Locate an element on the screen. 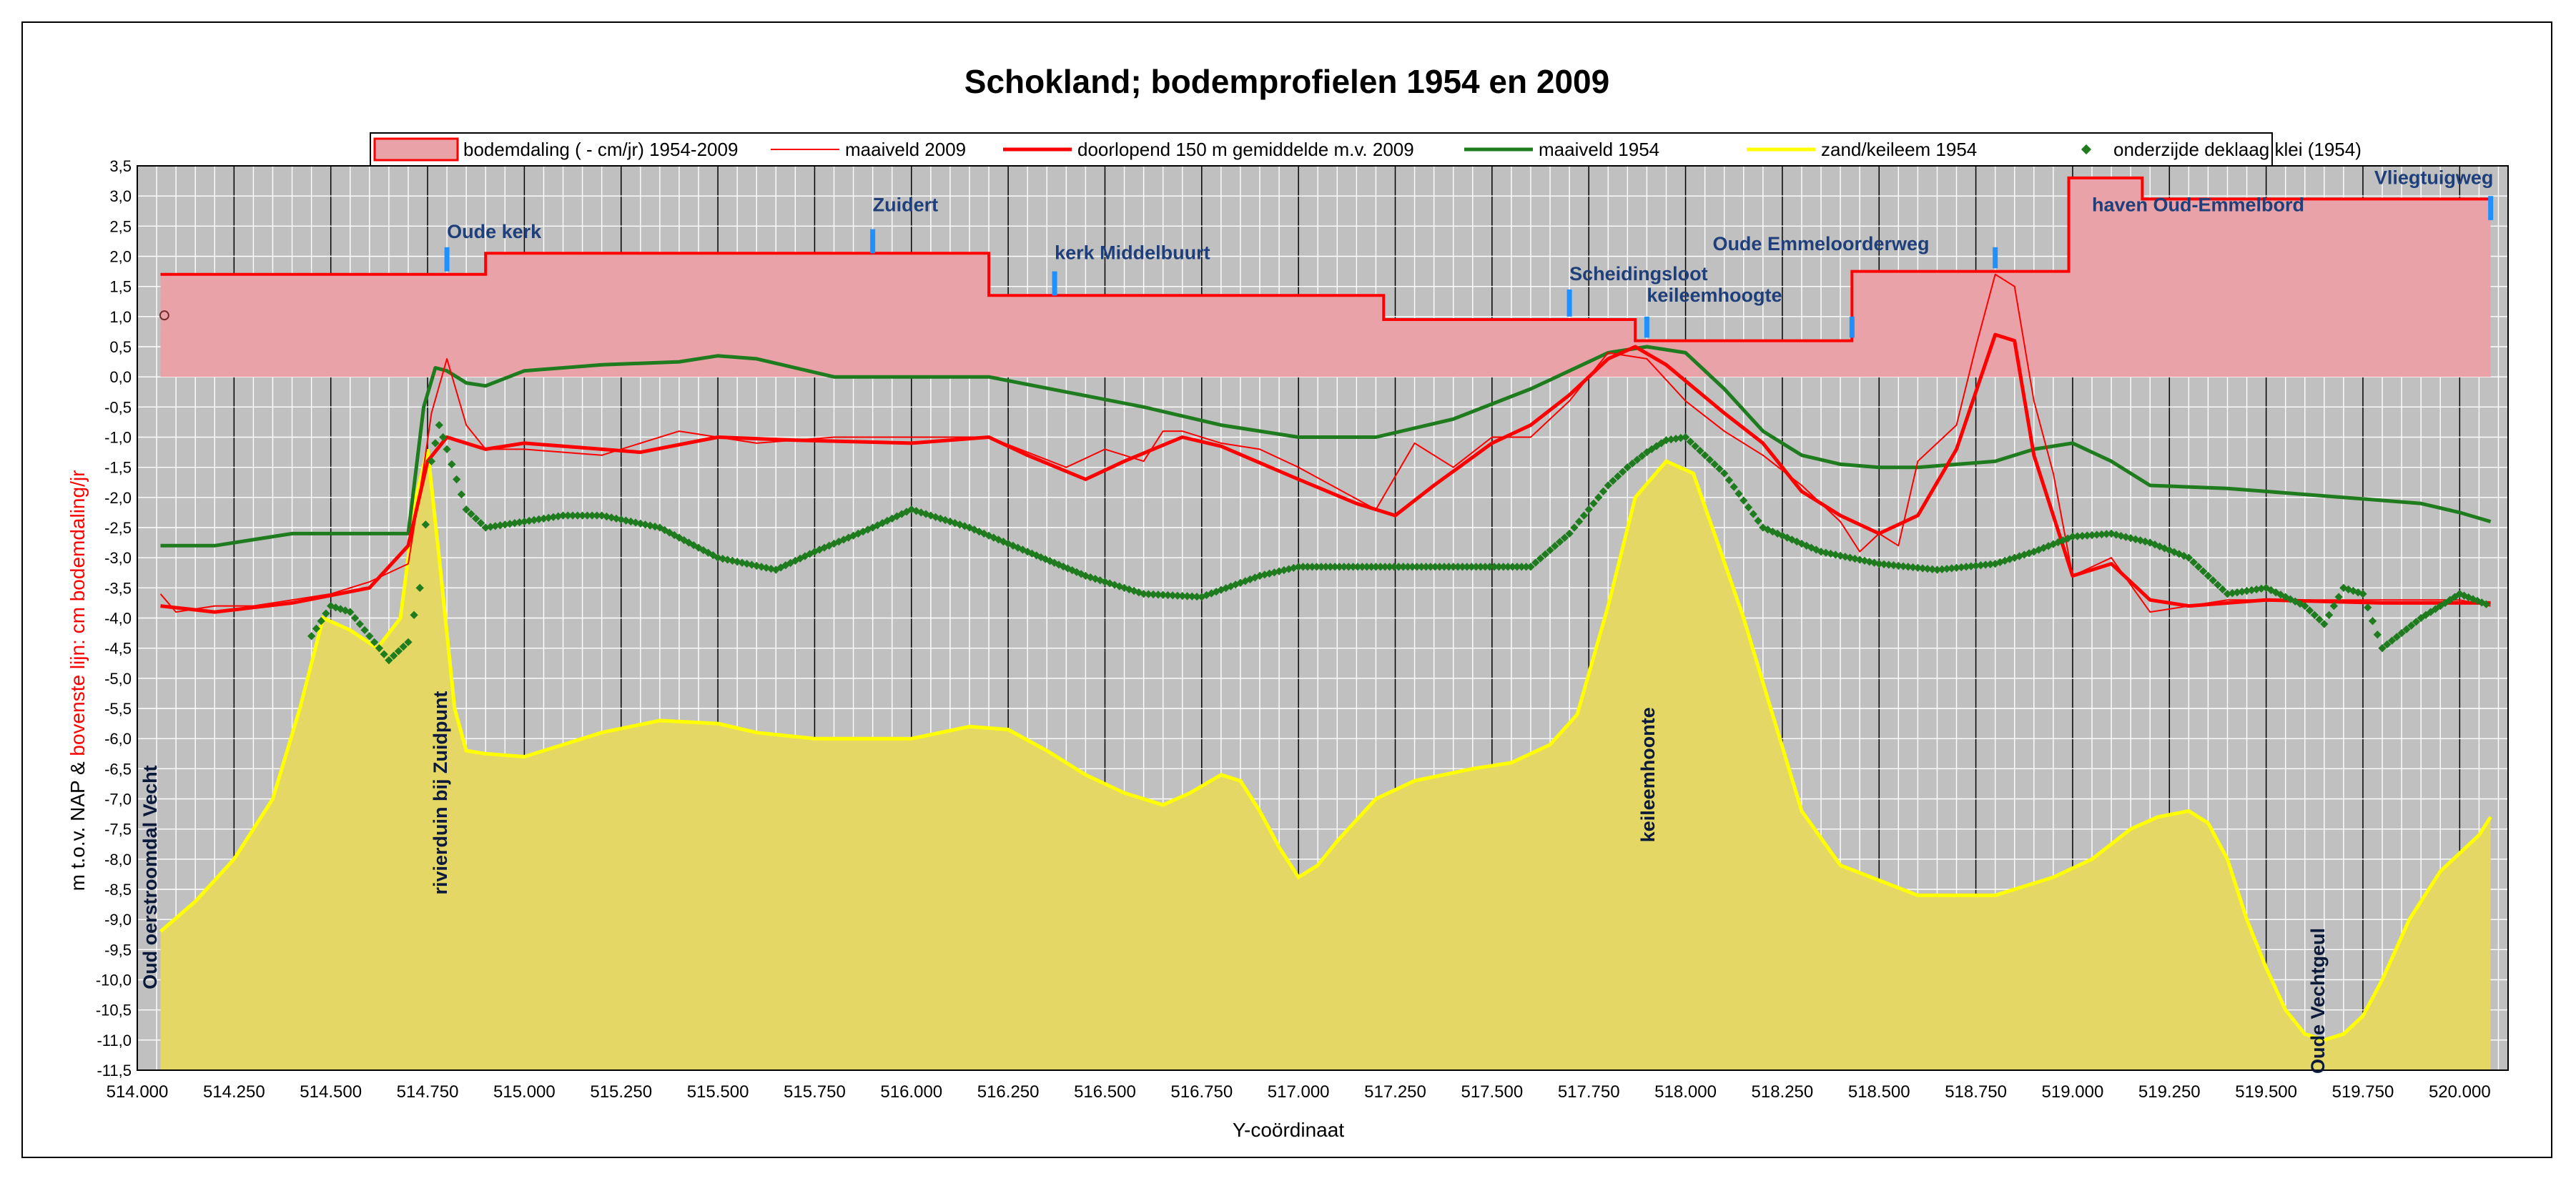 This screenshot has height=1181, width=2576. legend-label: bodemdaling ( - cm/jr) 1954-2009 is located at coordinates (600, 149).